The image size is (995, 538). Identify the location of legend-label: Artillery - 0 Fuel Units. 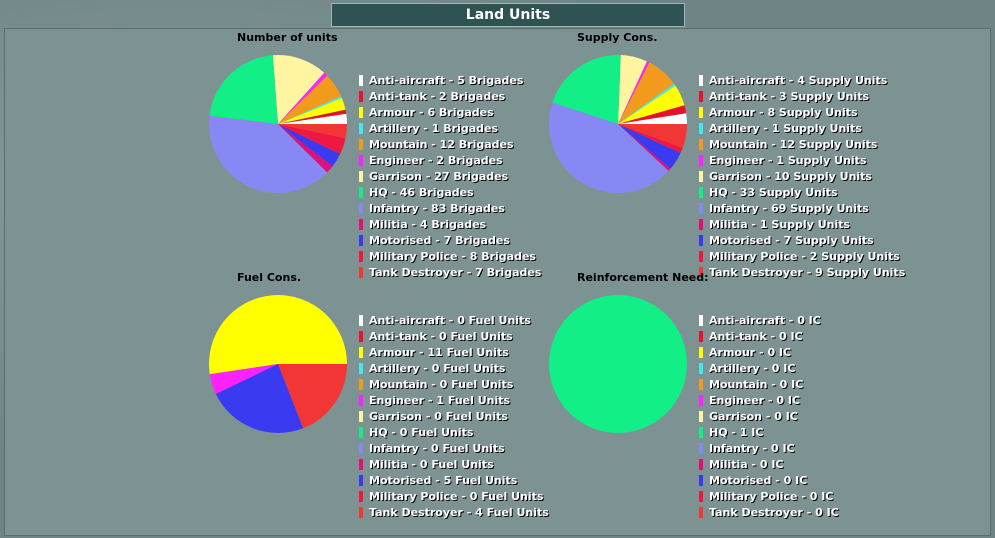
(437, 368).